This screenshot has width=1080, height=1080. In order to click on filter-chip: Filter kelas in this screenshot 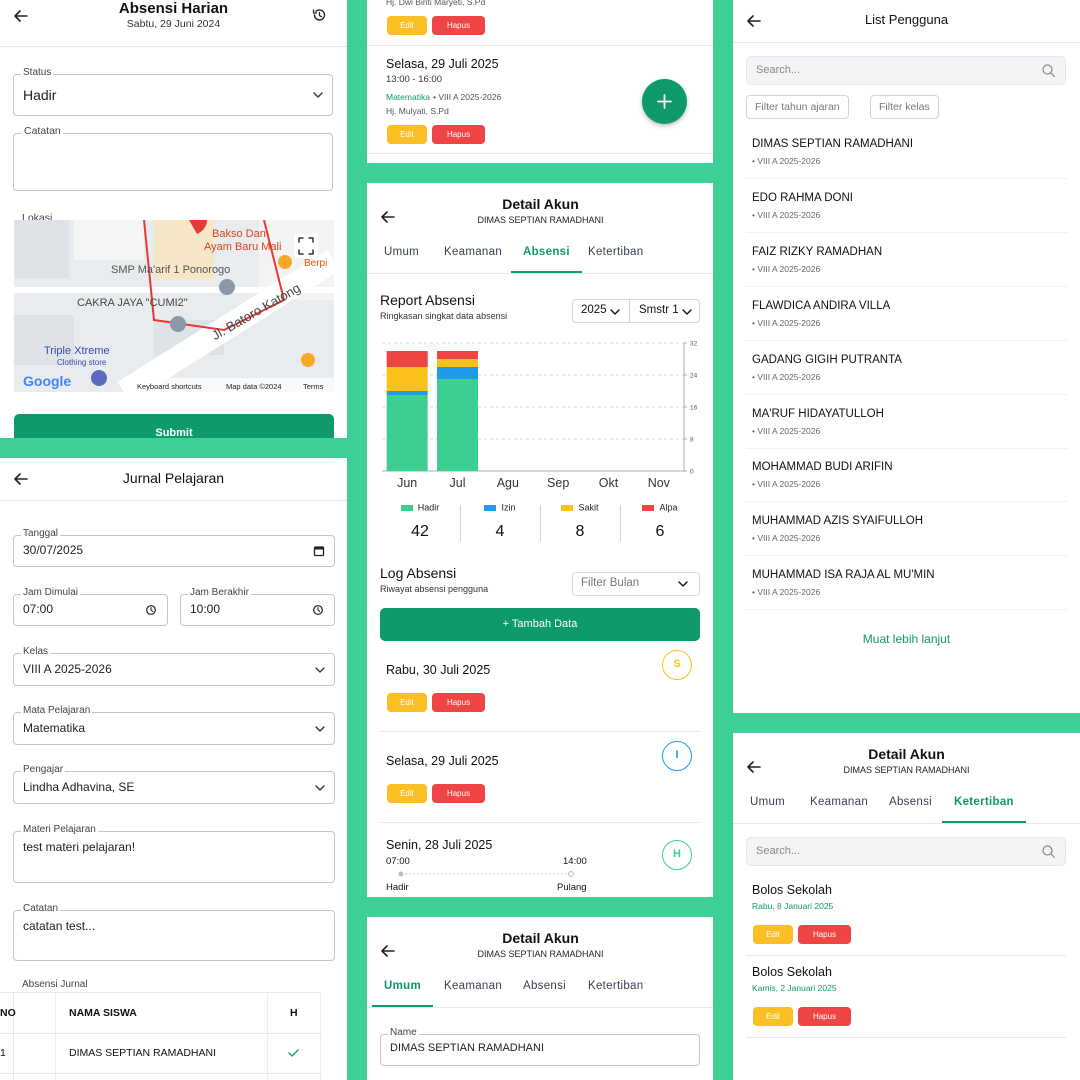, I will do `click(904, 107)`.